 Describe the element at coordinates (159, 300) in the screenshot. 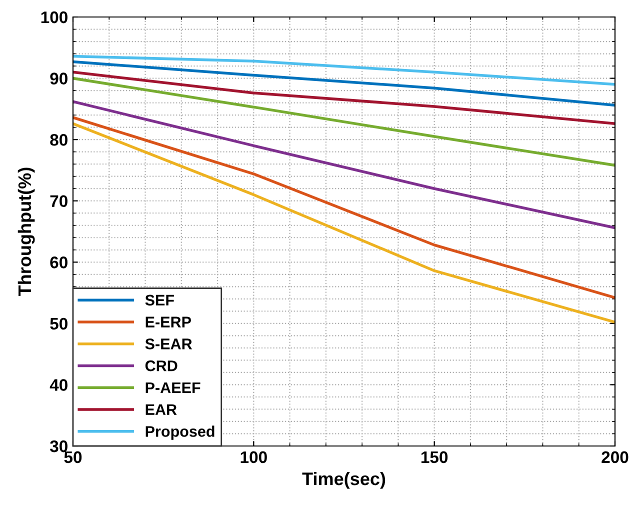

I see `legend-label: SEF` at that location.